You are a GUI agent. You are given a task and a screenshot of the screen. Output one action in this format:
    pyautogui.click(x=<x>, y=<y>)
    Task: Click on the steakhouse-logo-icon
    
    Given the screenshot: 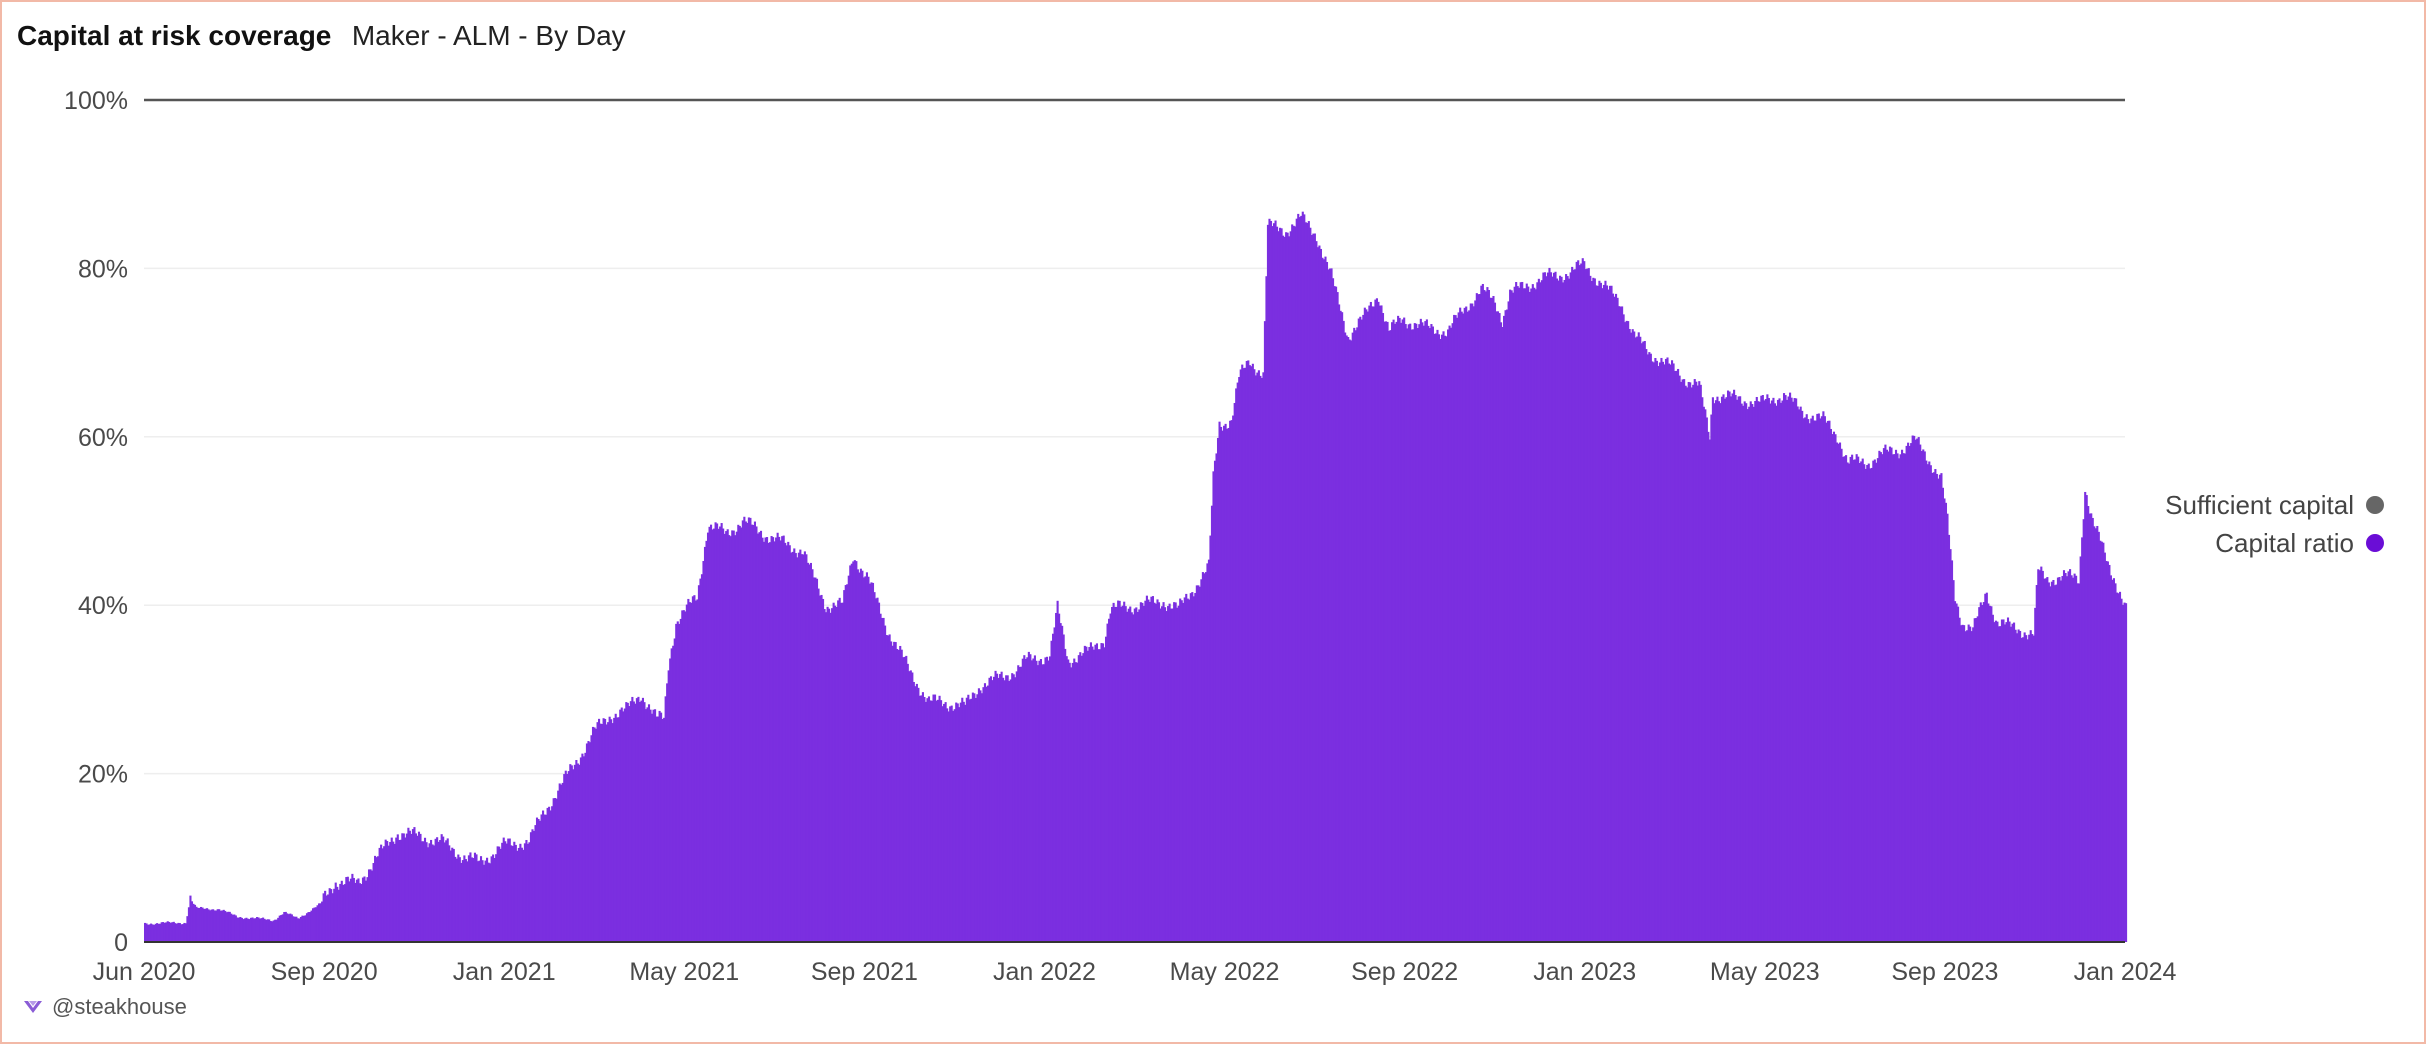 What is the action you would take?
    pyautogui.click(x=33, y=1007)
    